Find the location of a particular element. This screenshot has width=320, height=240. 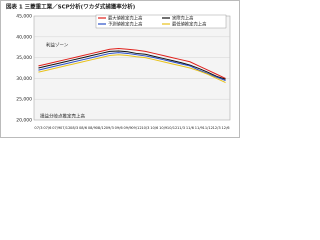

x-tick-label: 11/9 is located at coordinates (199, 128).